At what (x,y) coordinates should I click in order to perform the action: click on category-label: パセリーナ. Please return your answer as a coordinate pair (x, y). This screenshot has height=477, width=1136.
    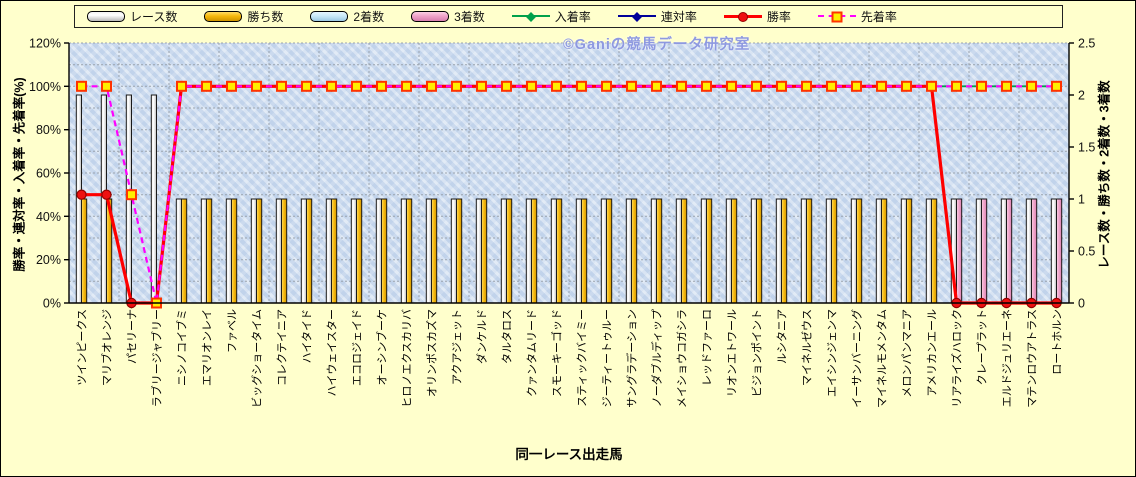
    Looking at the image, I should click on (132, 336).